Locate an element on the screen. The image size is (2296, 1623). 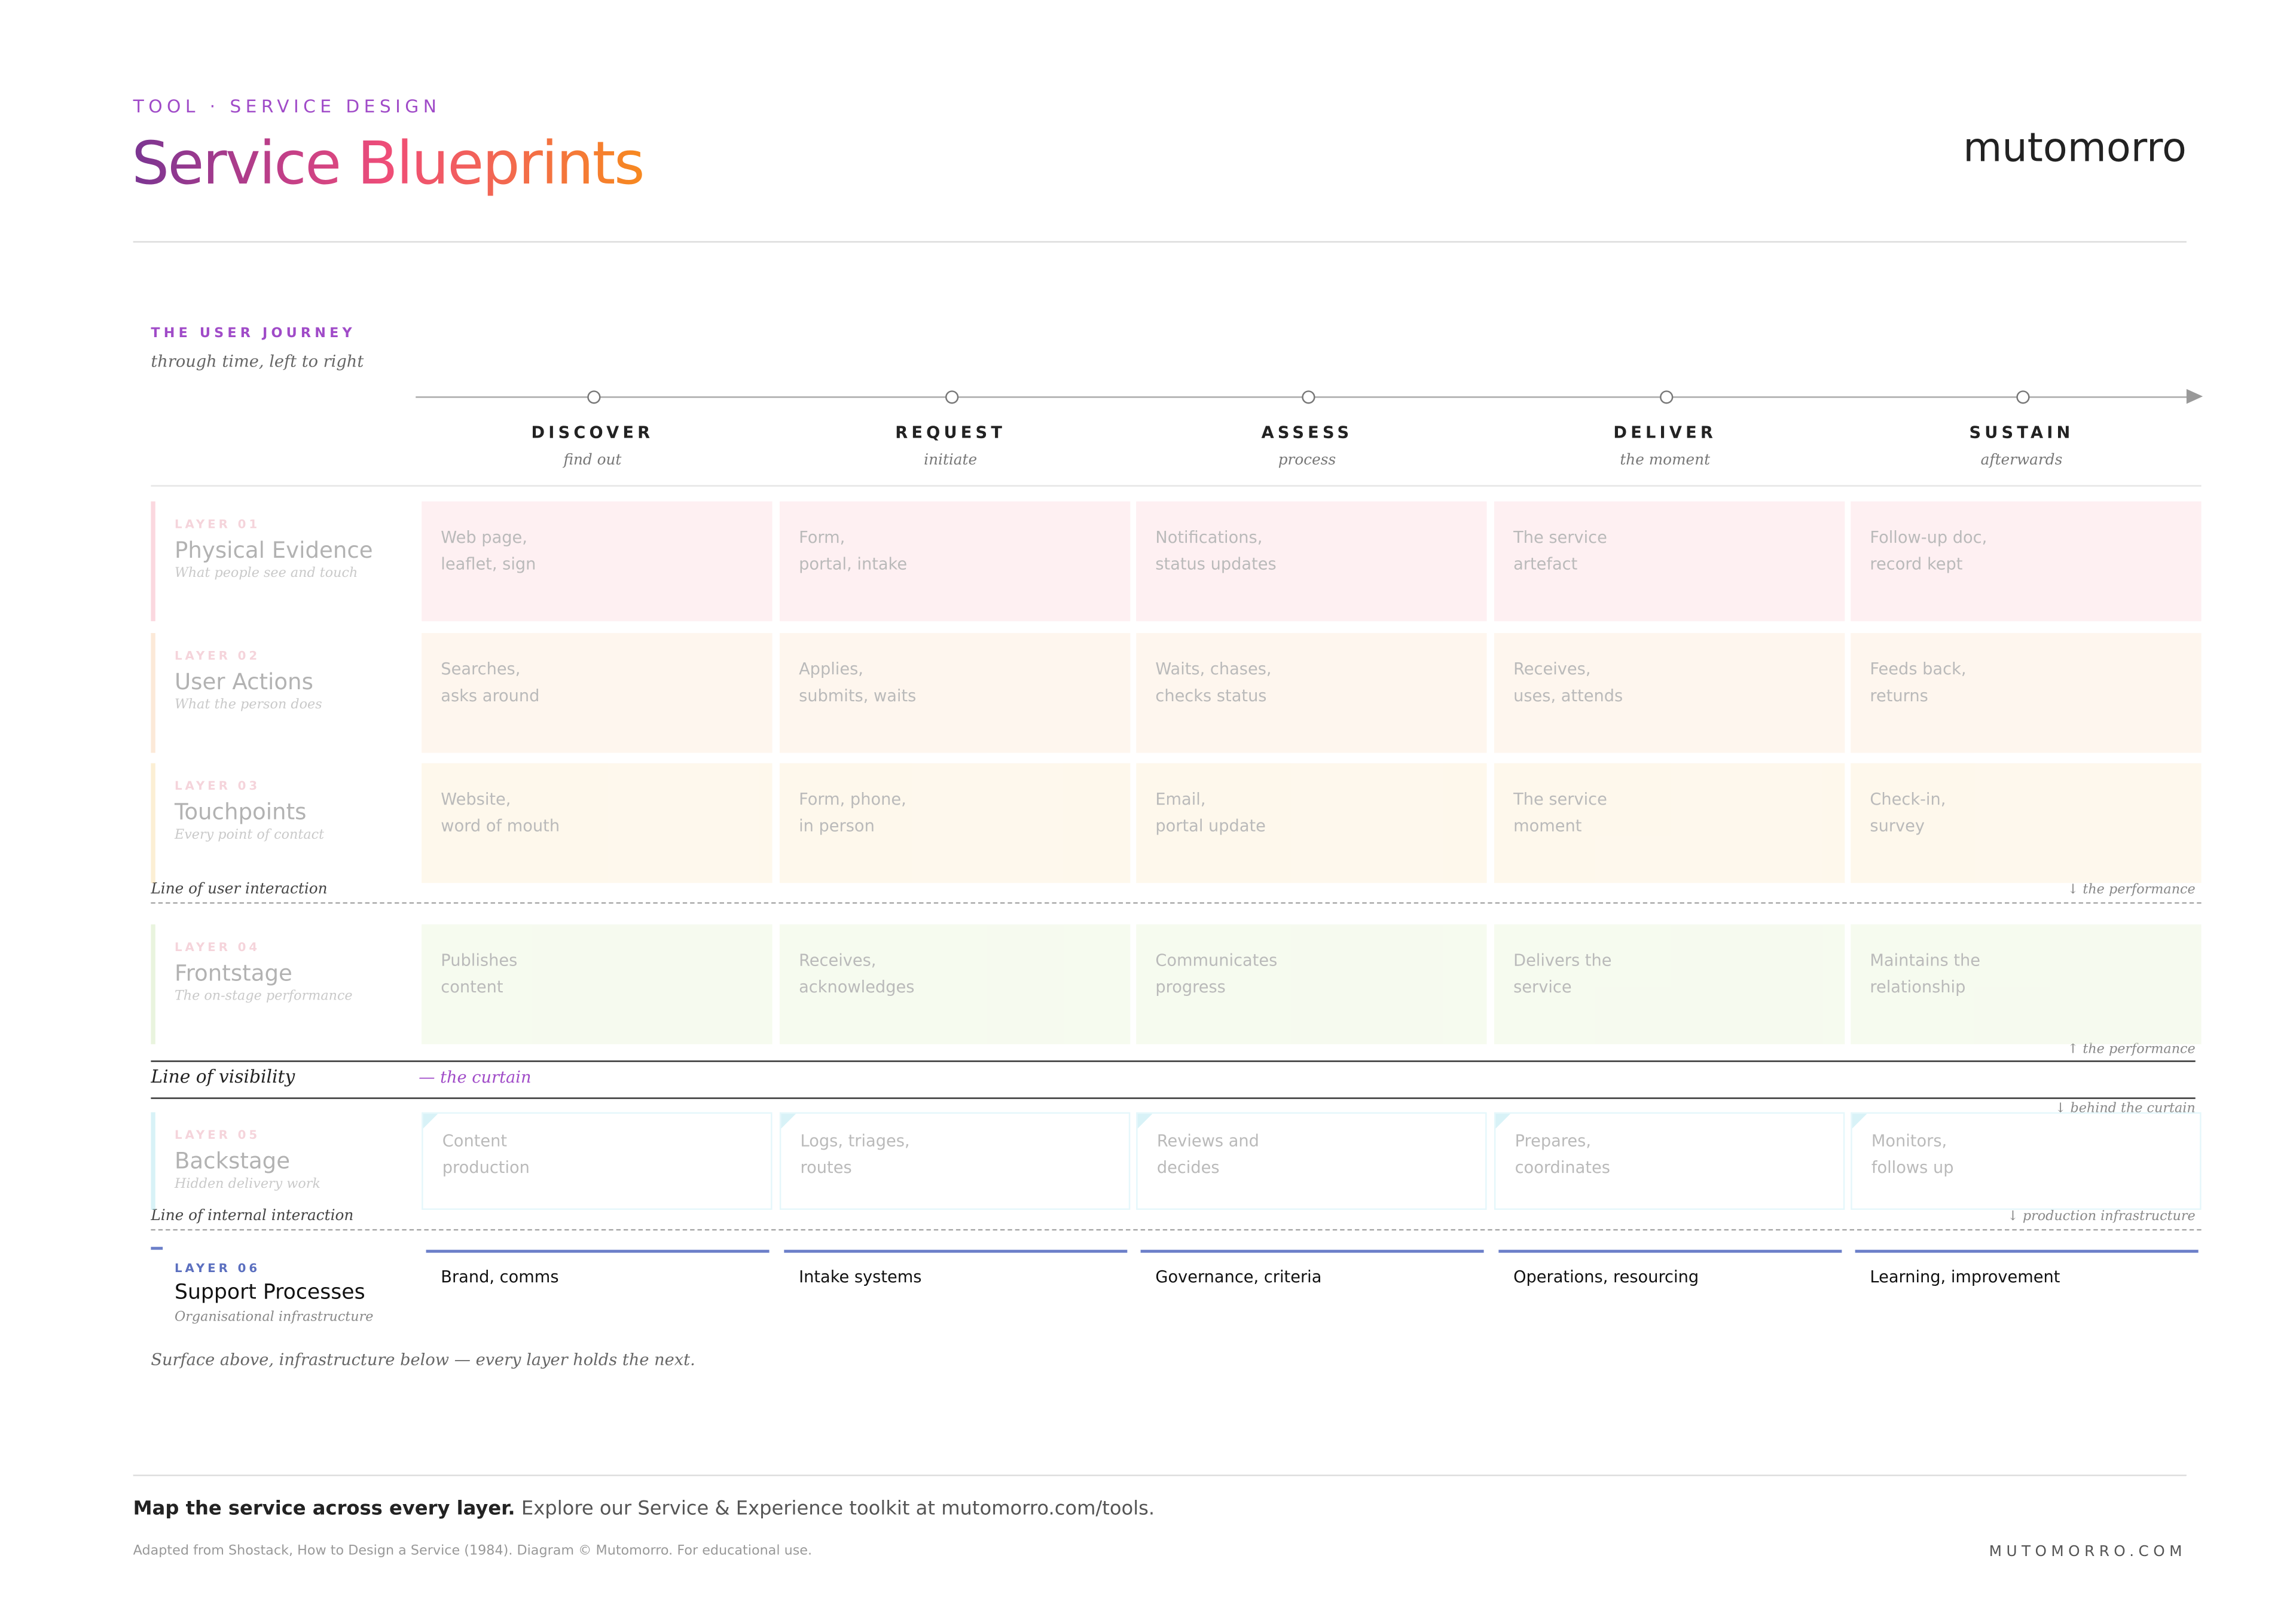
section-label: THE USER JOURNEY is located at coordinates (253, 334).